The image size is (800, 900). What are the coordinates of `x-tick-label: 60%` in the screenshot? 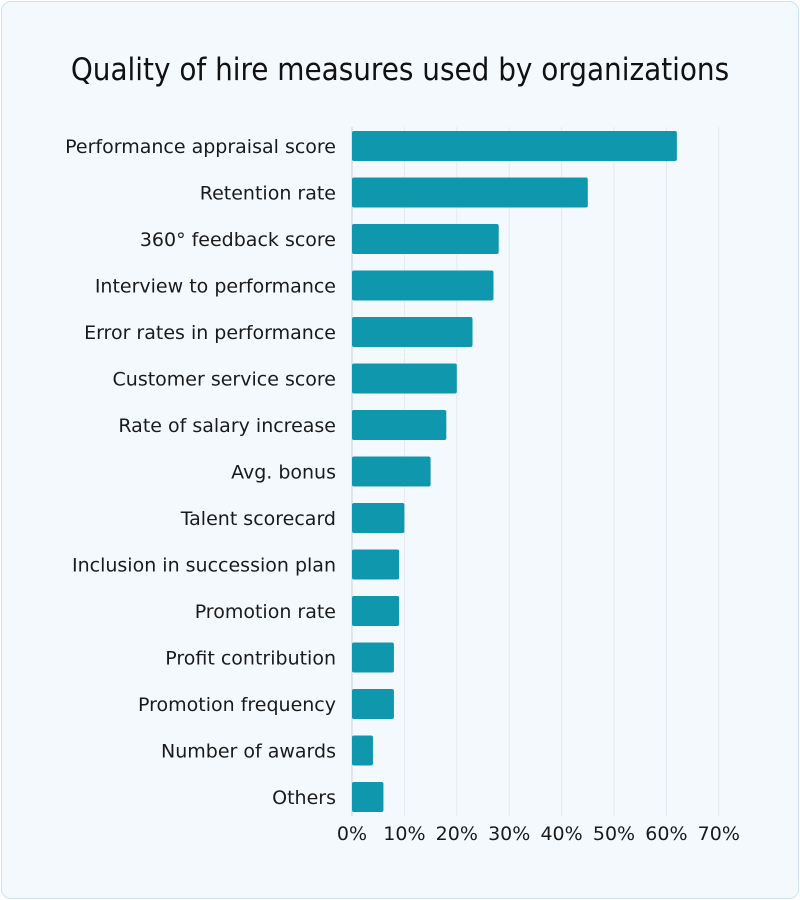 It's located at (666, 834).